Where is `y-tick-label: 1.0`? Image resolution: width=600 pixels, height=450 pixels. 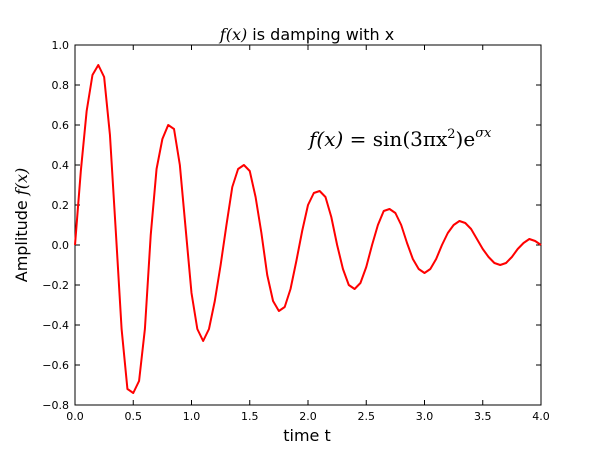
y-tick-label: 1.0 is located at coordinates (61, 45).